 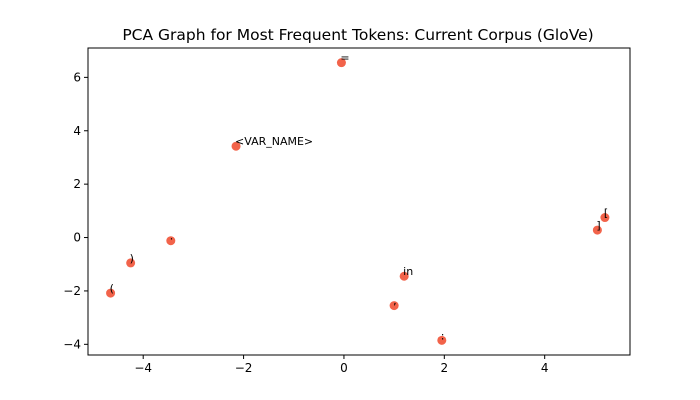 What do you see at coordinates (72, 344) in the screenshot?
I see `y-tick-label: −4` at bounding box center [72, 344].